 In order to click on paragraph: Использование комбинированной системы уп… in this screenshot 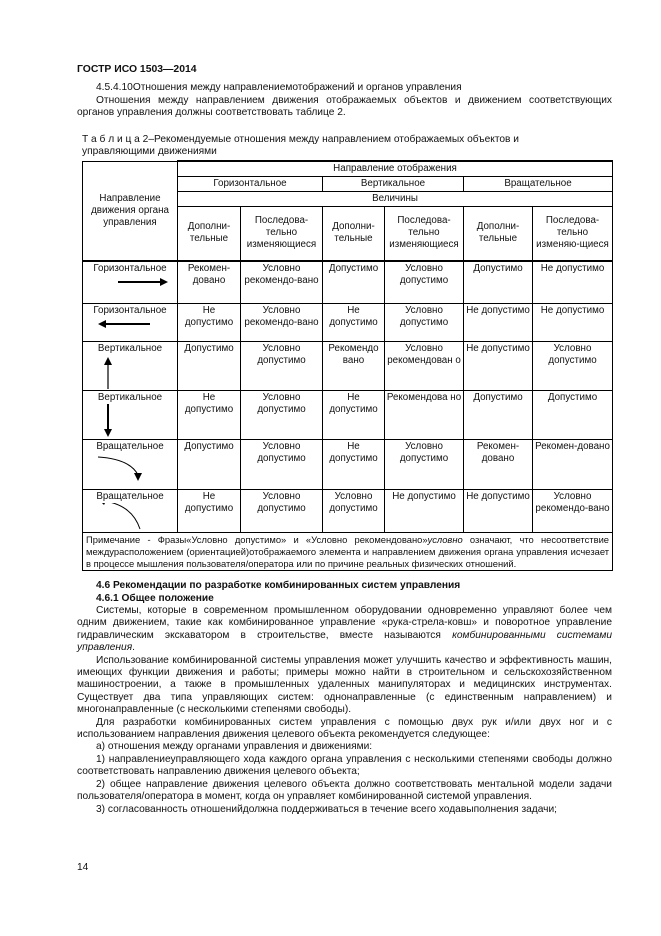, I will do `click(344, 685)`.